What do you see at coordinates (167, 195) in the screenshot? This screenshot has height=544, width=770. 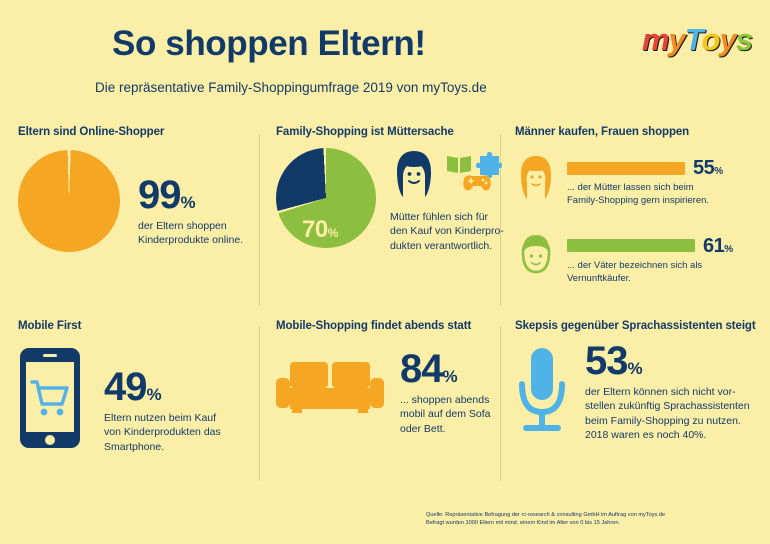 I see `stat-value: 99%` at bounding box center [167, 195].